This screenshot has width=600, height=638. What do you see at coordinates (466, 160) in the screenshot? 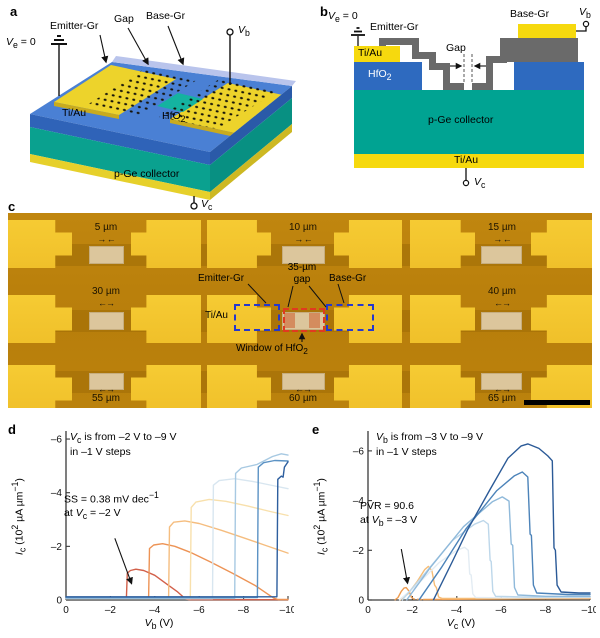
I see `ti-au-bottom-label: Ti/Au` at bounding box center [466, 160].